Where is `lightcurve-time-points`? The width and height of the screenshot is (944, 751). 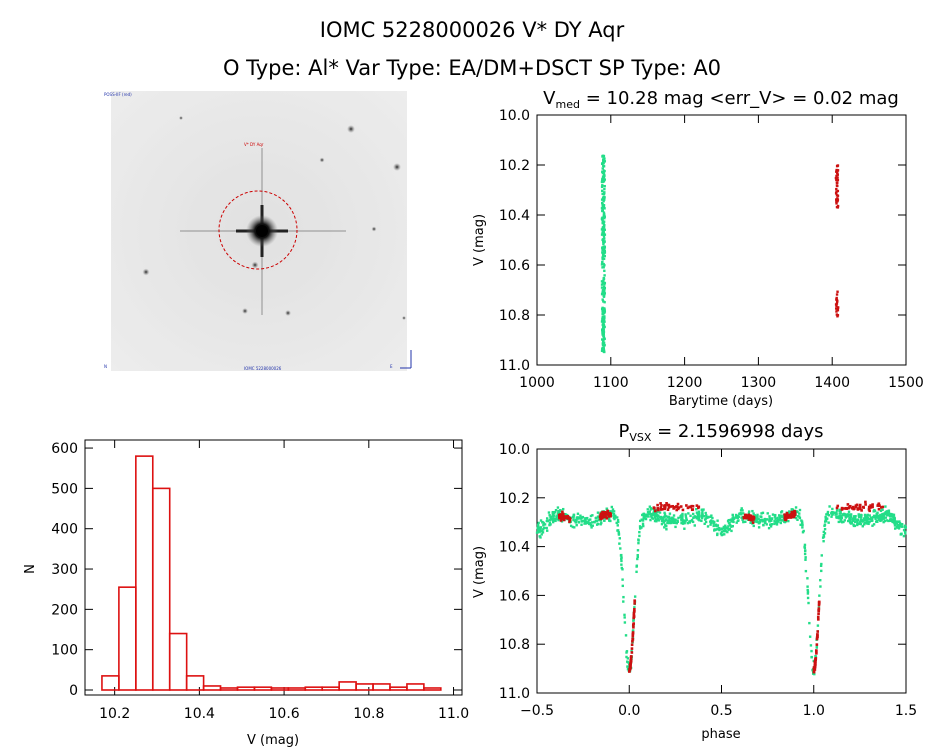
lightcurve-time-points is located at coordinates (720, 254).